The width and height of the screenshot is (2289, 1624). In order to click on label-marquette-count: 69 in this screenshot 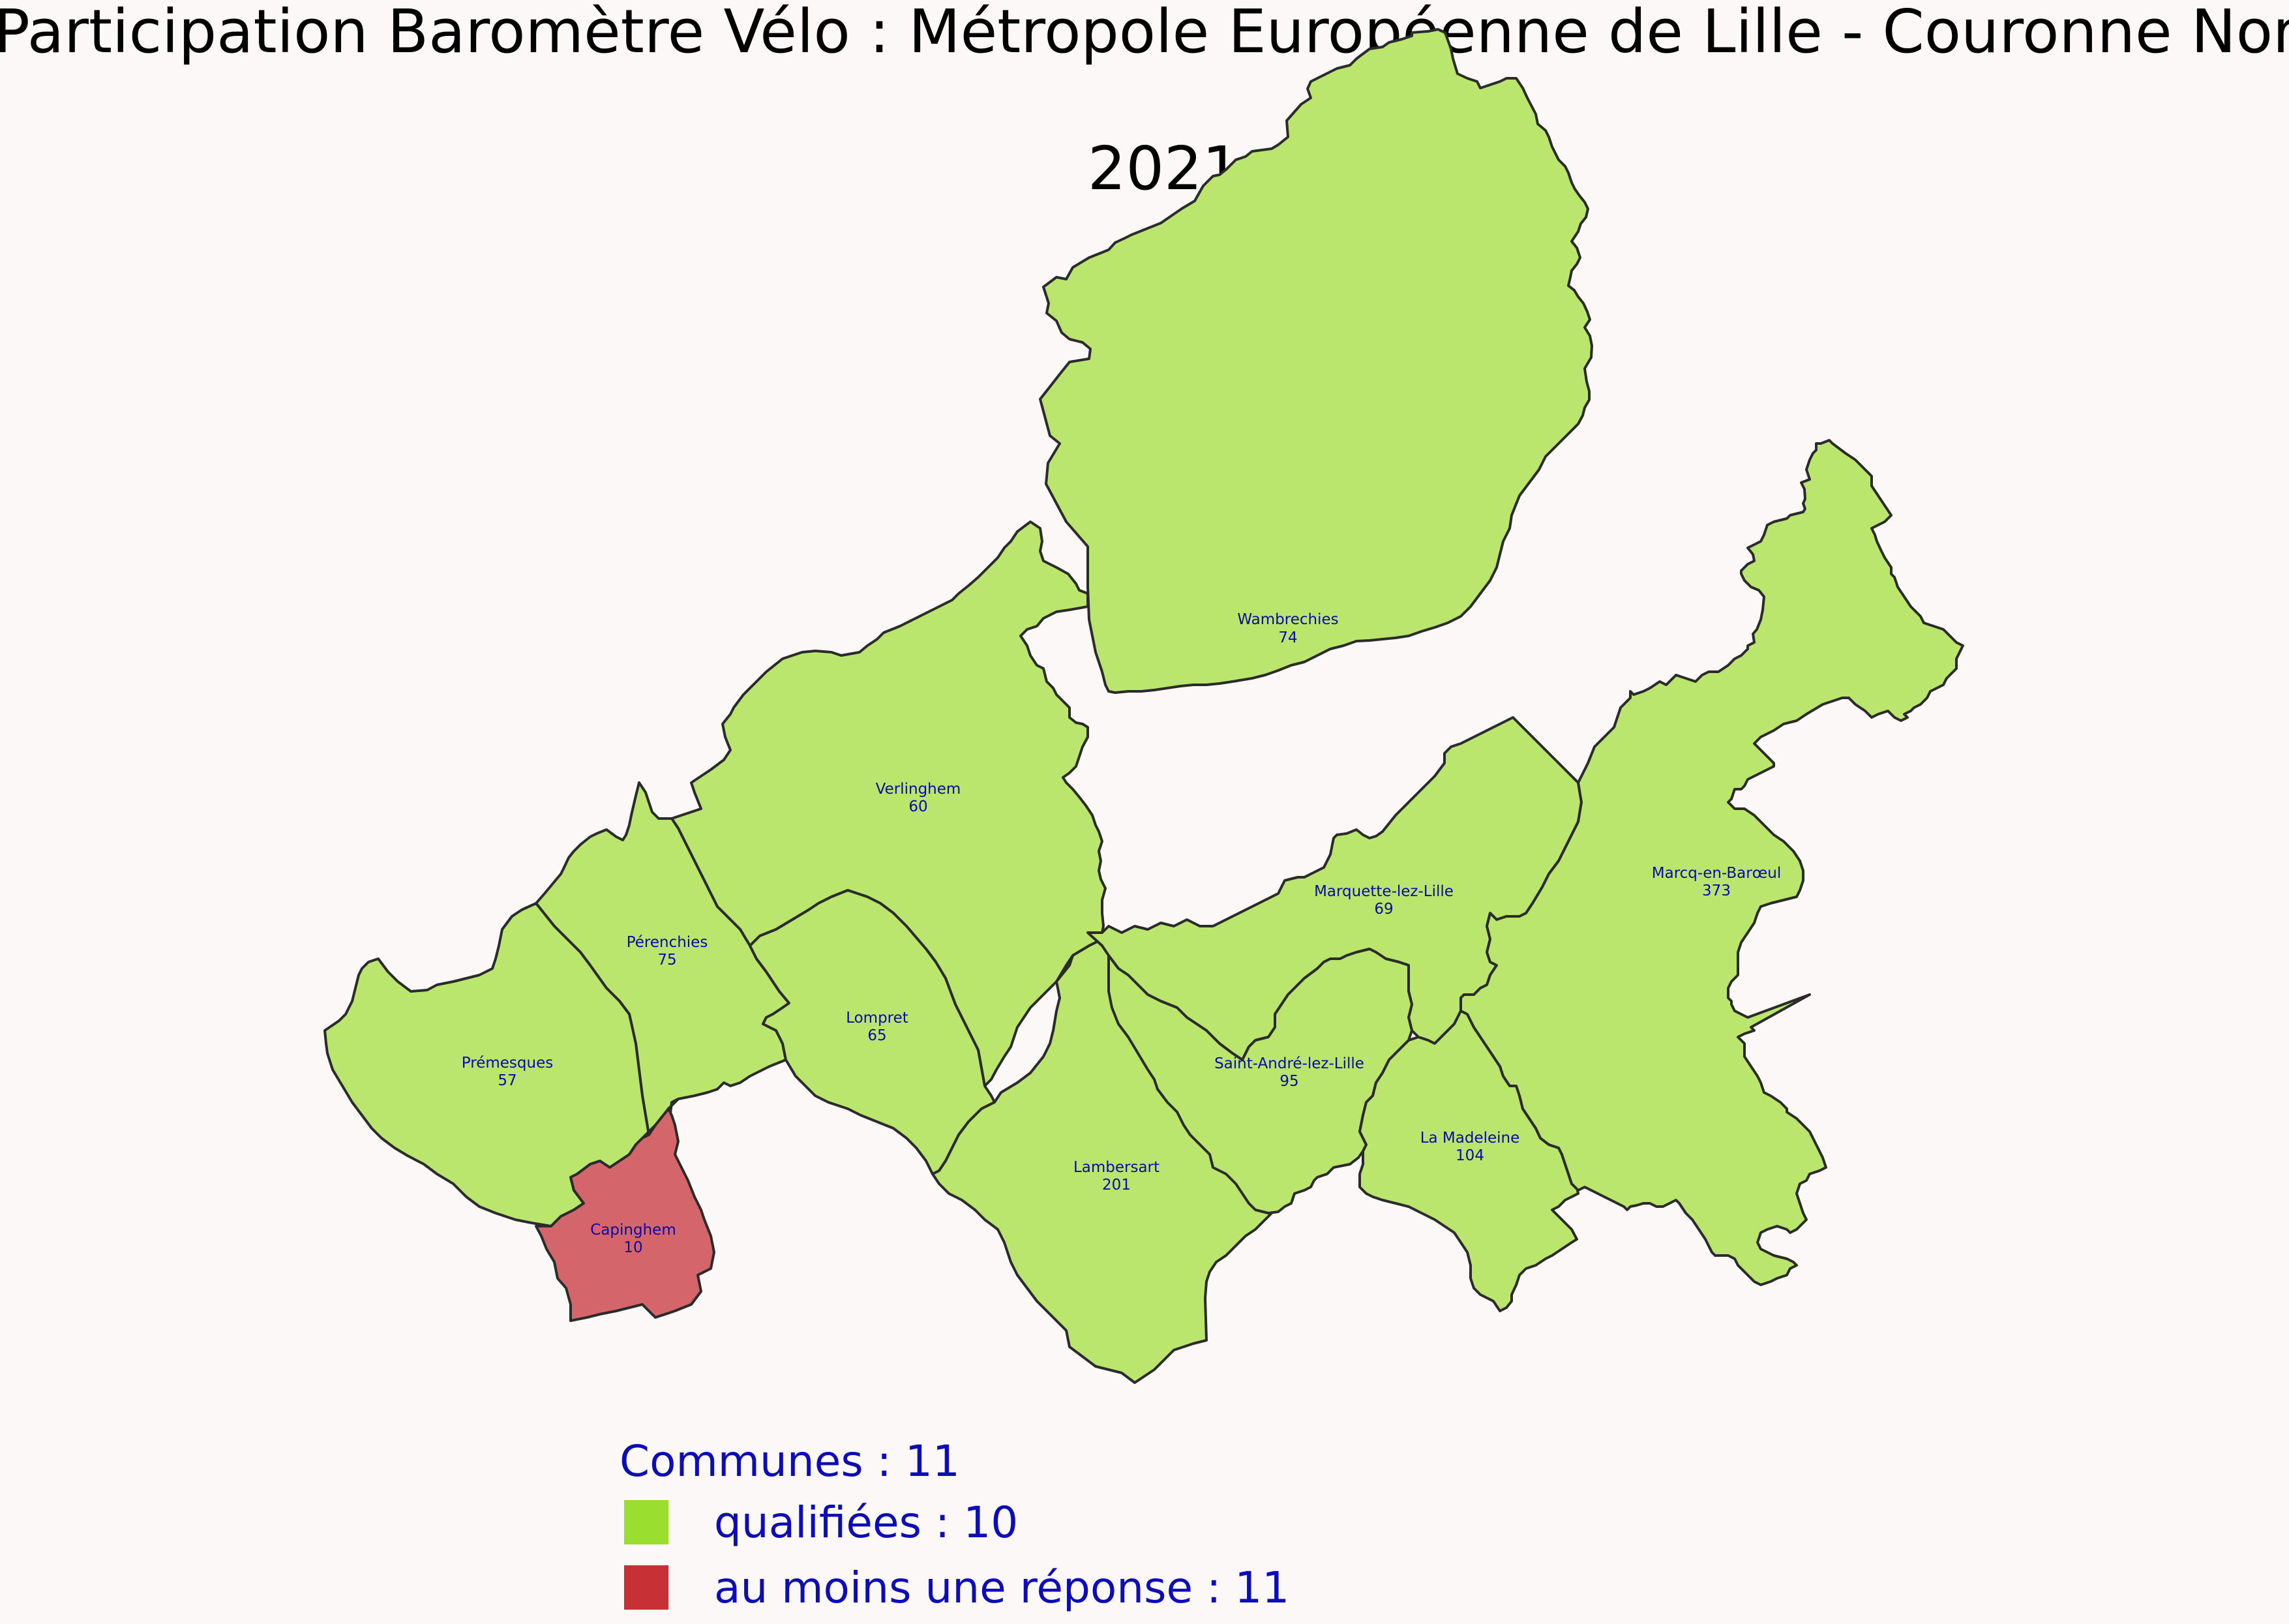, I will do `click(1383, 909)`.